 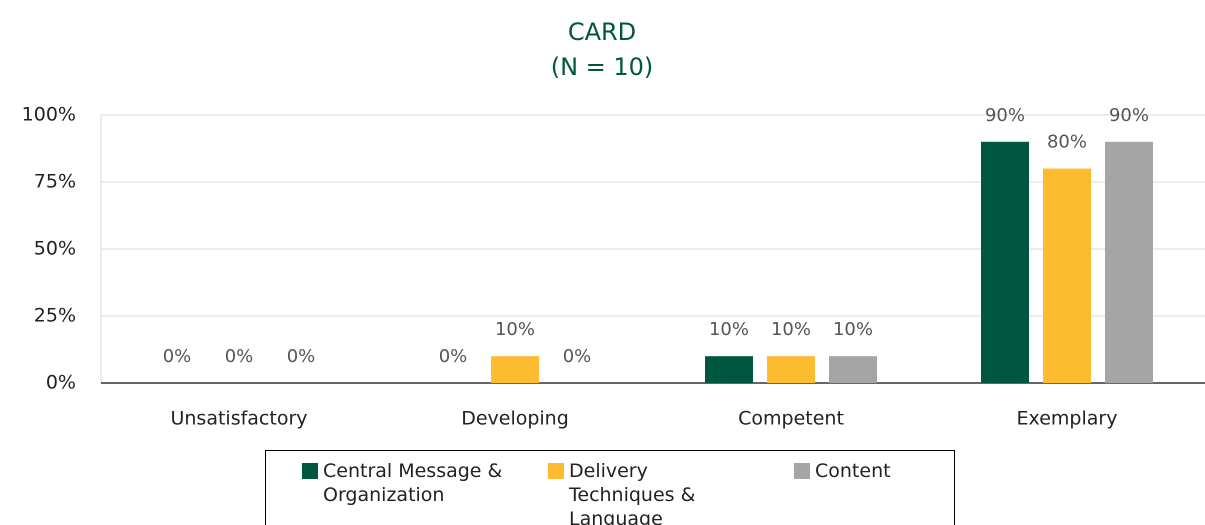 What do you see at coordinates (632, 492) in the screenshot?
I see `legend-label: Delivery Techniques & Language` at bounding box center [632, 492].